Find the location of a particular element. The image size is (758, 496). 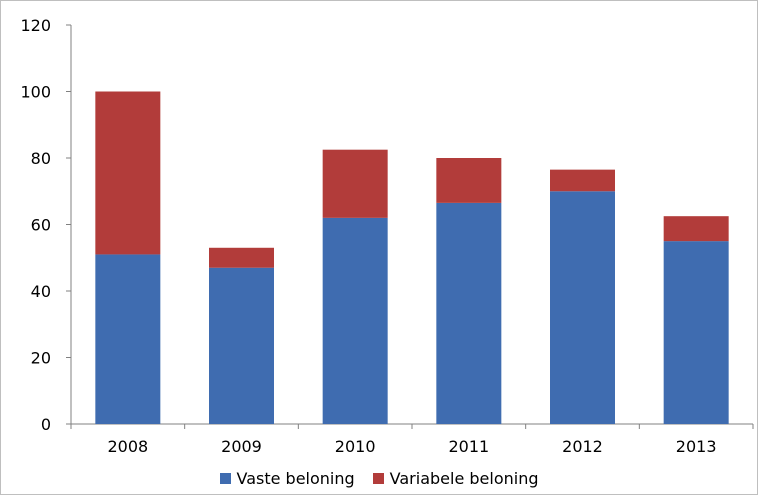

bar-variabele-2012 is located at coordinates (582, 180).